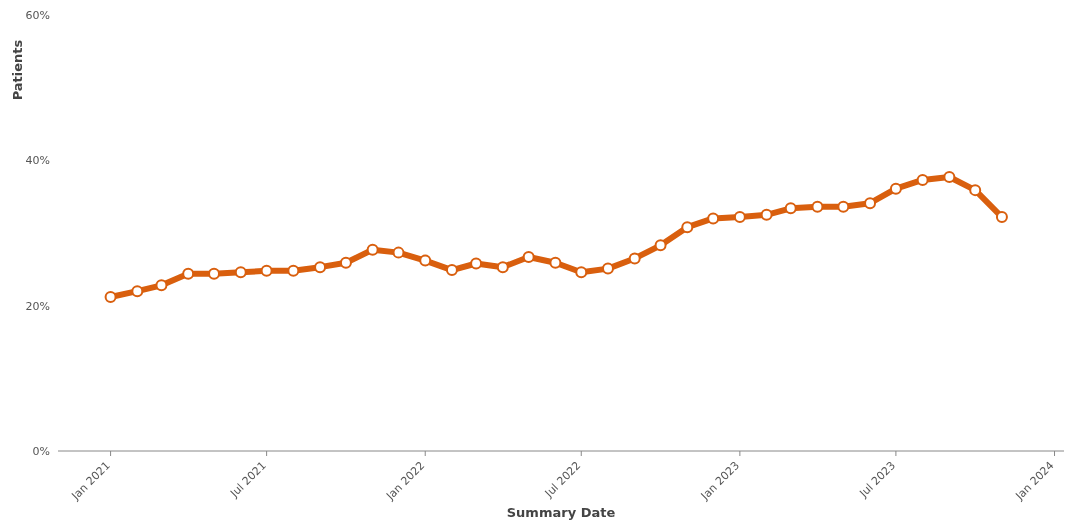  Describe the element at coordinates (37, 306) in the screenshot. I see `y-tick-label: 20%` at that location.